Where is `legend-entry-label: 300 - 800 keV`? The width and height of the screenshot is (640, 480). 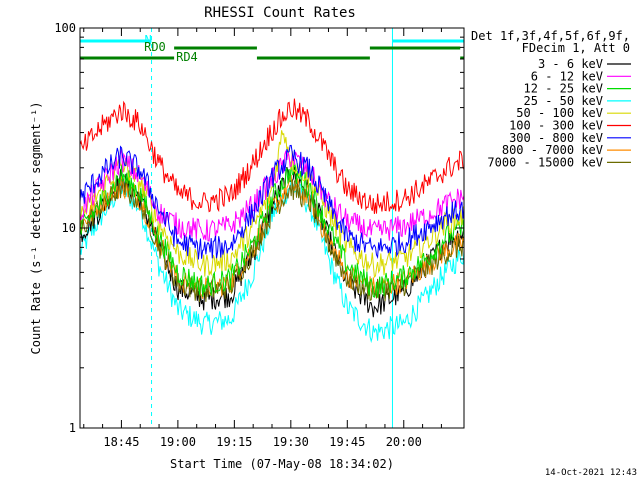 legend-entry-label: 300 - 800 keV is located at coordinates (556, 138).